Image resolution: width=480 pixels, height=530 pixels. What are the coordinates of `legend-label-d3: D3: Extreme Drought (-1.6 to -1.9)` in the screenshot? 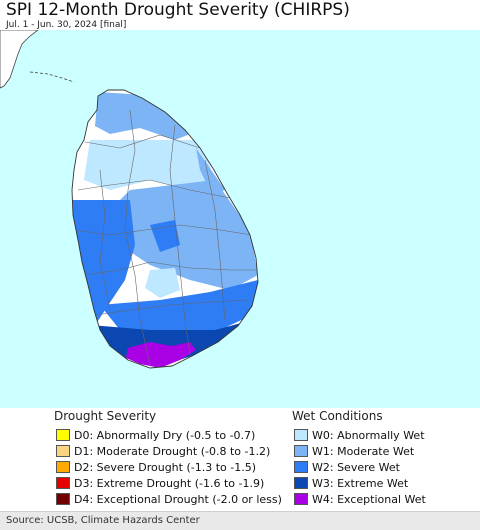 It's located at (169, 483).